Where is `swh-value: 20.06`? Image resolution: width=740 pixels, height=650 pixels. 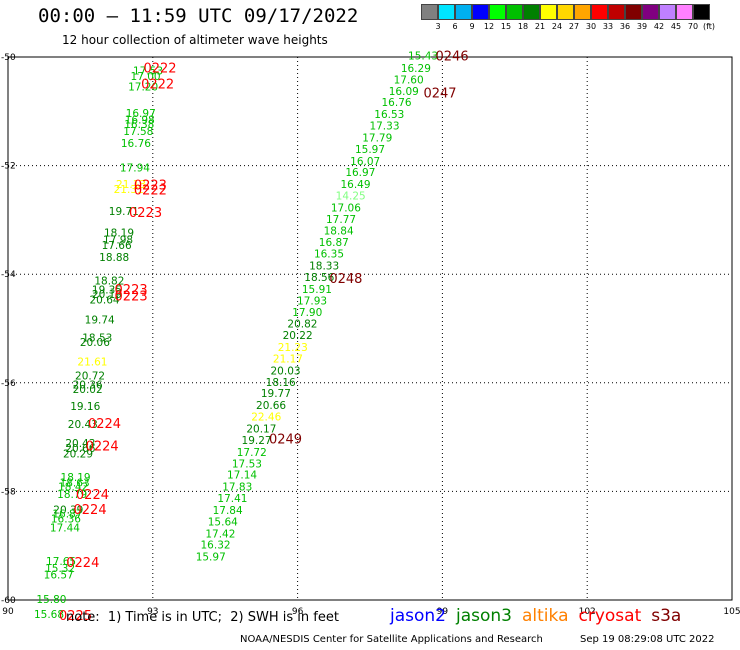 swh-value: 20.06 is located at coordinates (95, 343).